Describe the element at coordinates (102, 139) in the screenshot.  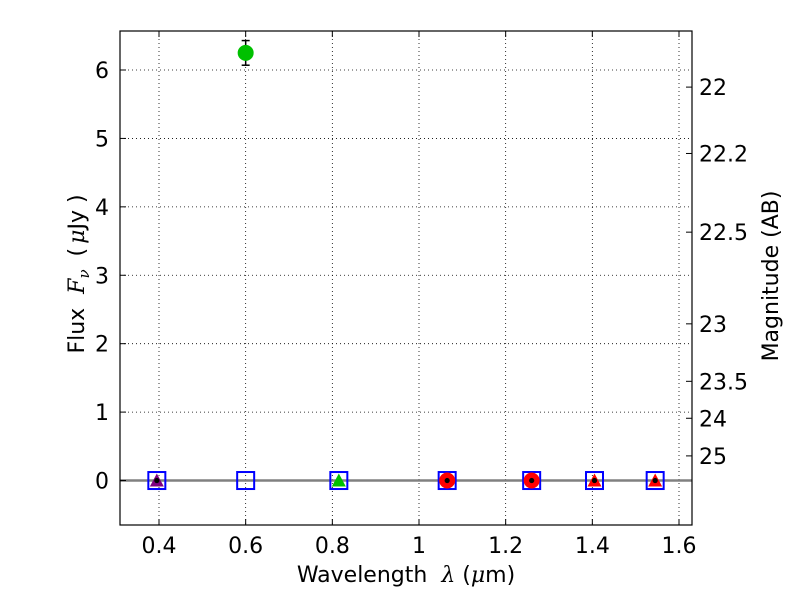
I see `y-tick-label: 5` at that location.